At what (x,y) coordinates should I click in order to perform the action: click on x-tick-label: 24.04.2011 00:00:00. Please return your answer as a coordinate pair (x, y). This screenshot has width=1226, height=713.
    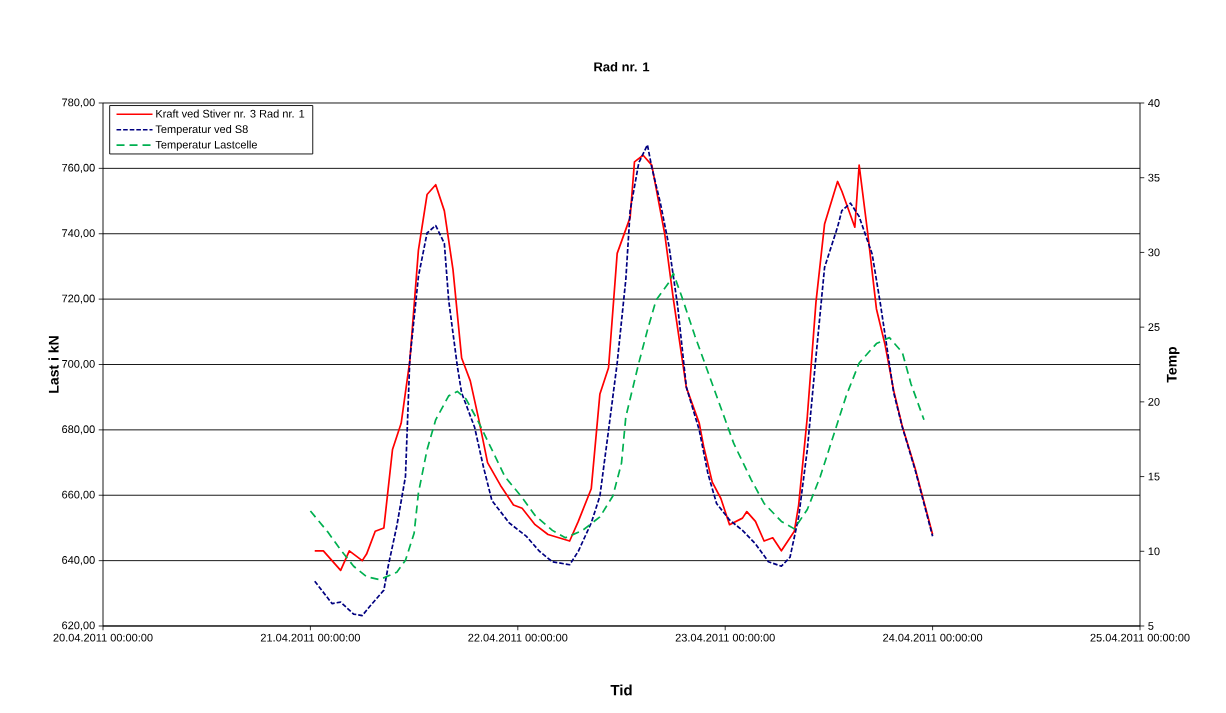
    Looking at the image, I should click on (933, 637).